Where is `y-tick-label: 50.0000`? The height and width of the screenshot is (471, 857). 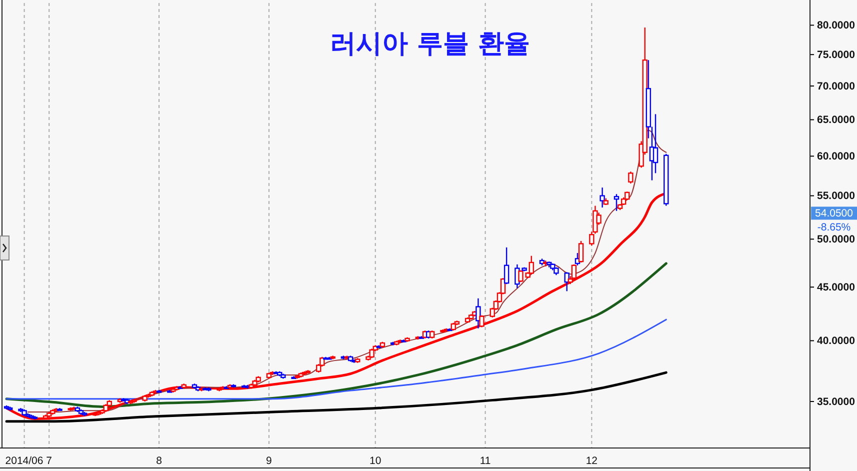 y-tick-label: 50.0000 is located at coordinates (836, 240).